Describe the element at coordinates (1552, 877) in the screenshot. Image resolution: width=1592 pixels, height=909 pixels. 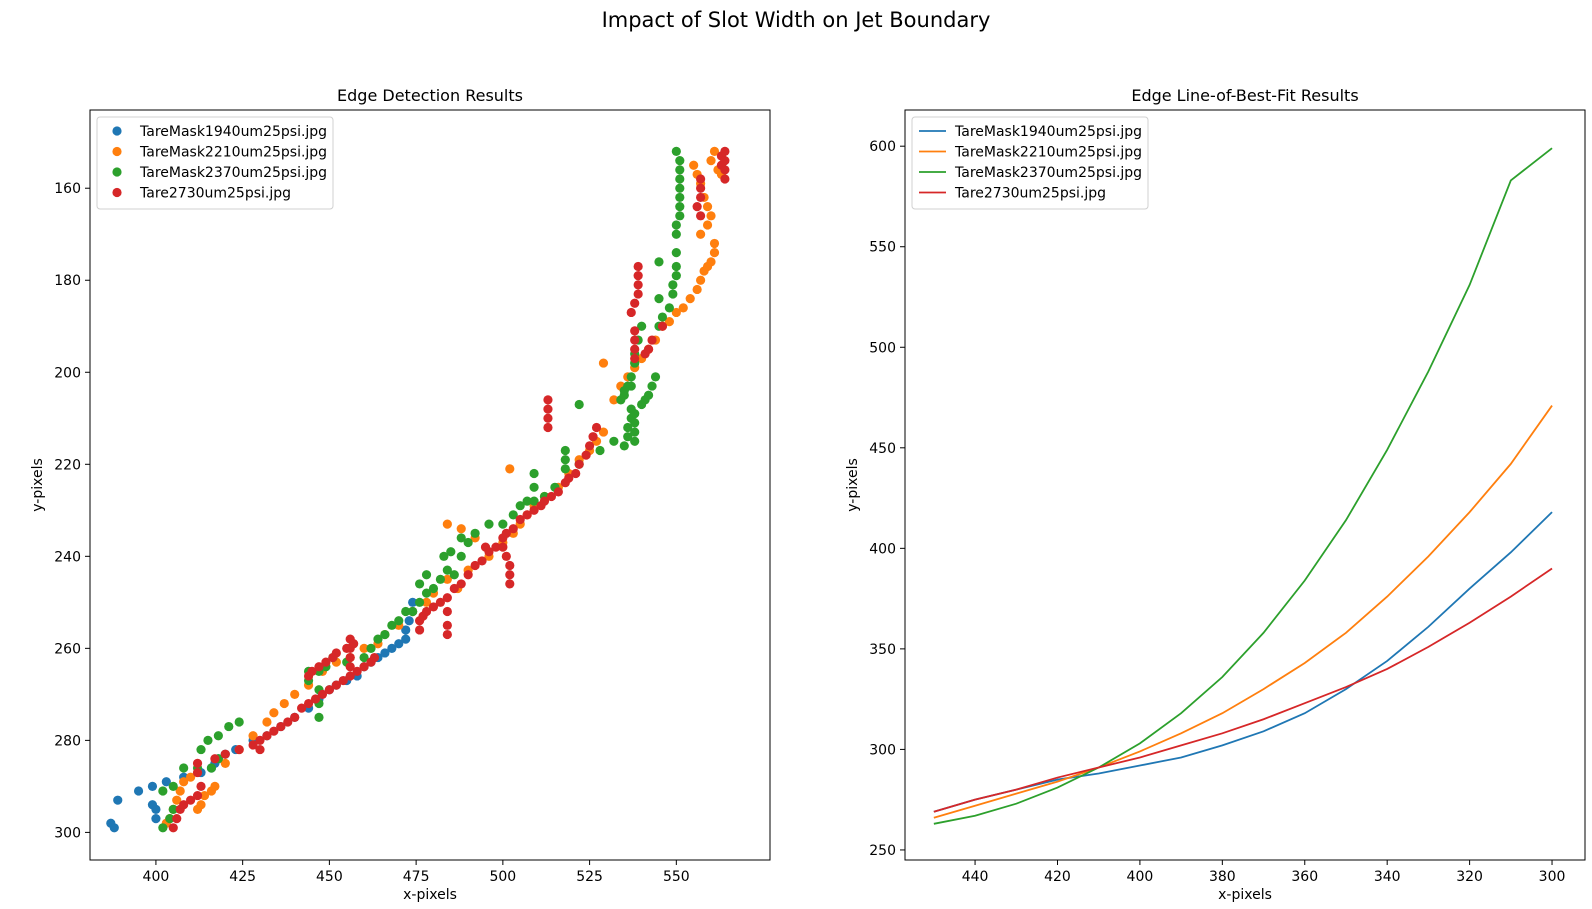
I see `x-tick-label: 300` at that location.